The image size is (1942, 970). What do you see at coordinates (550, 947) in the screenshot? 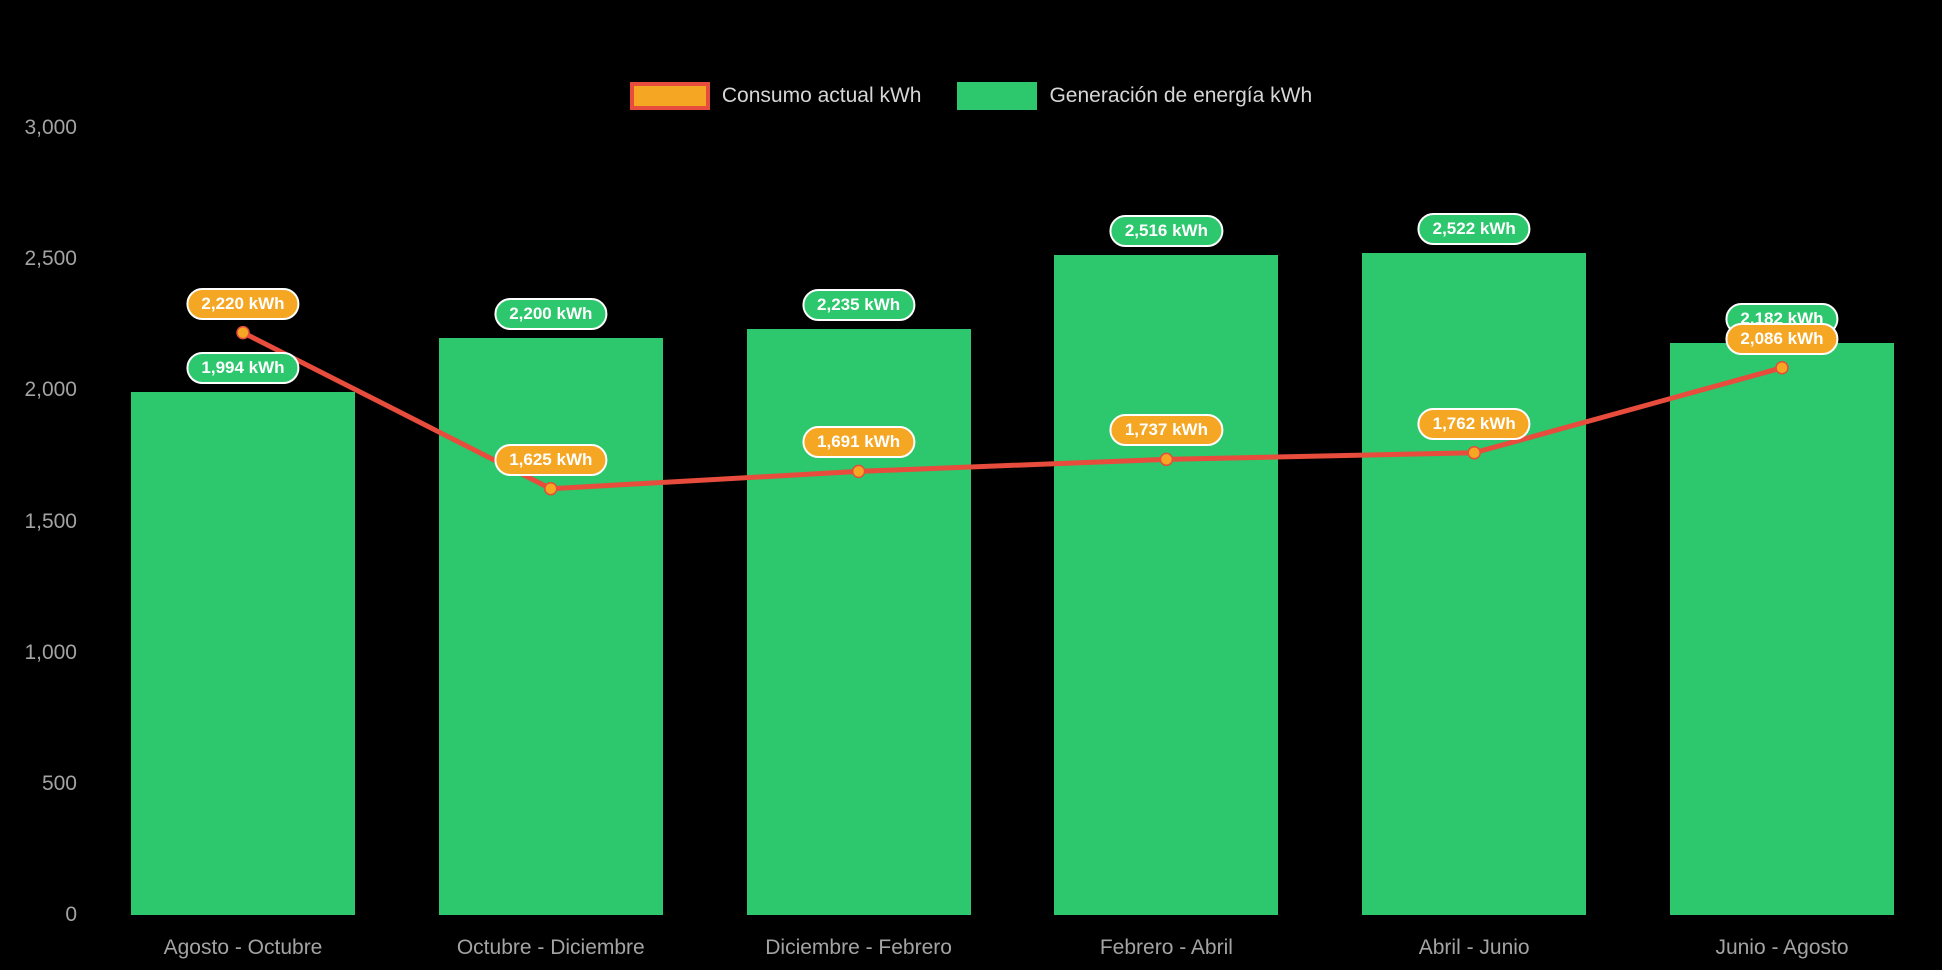
I see `x-axis-category-label: Octubre - Diciembre` at bounding box center [550, 947].